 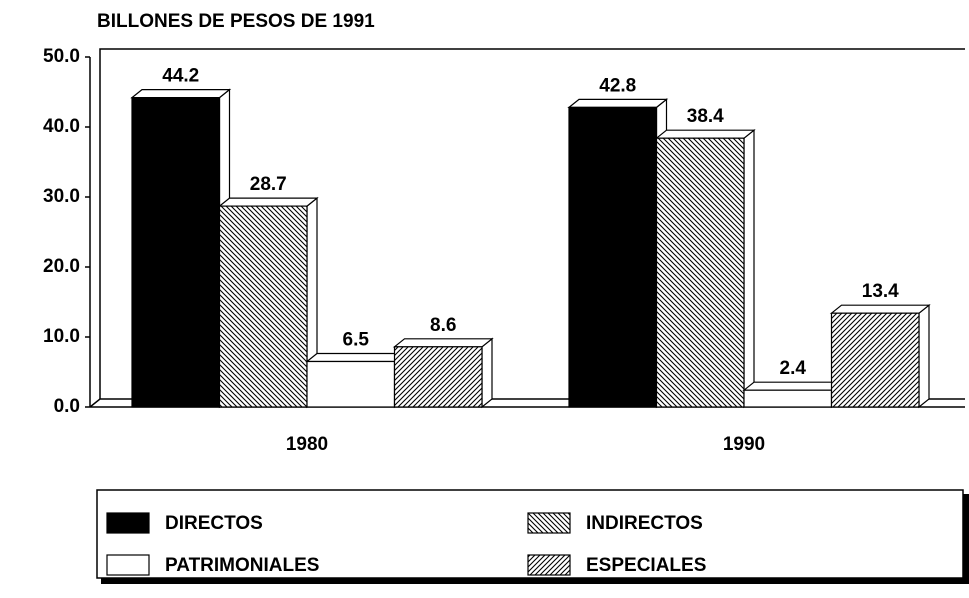 I want to click on y-tick-label: 20.0, so click(x=61, y=266).